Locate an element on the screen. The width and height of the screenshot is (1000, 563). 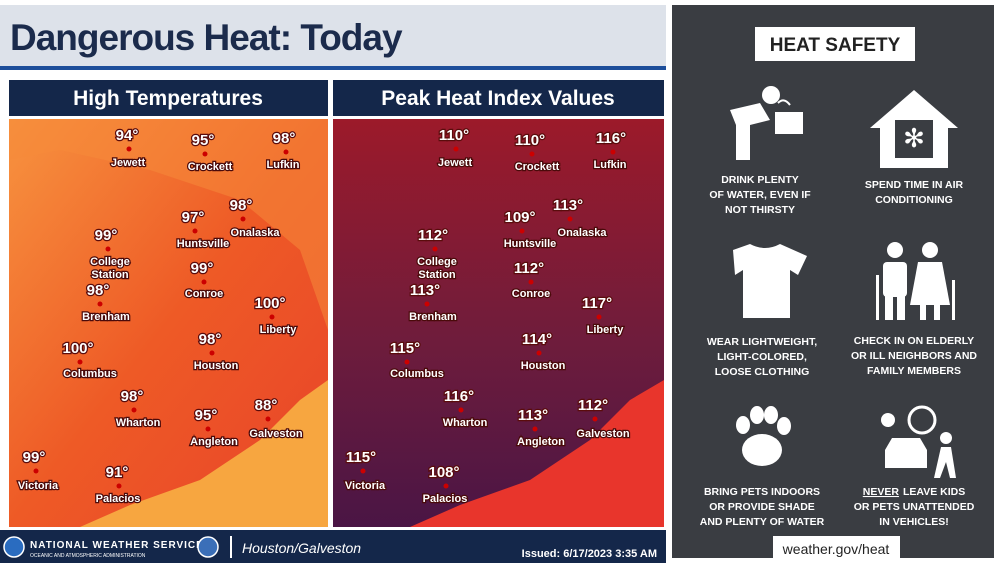
panel-title: Peak Heat Index Values is located at coordinates (497, 98).